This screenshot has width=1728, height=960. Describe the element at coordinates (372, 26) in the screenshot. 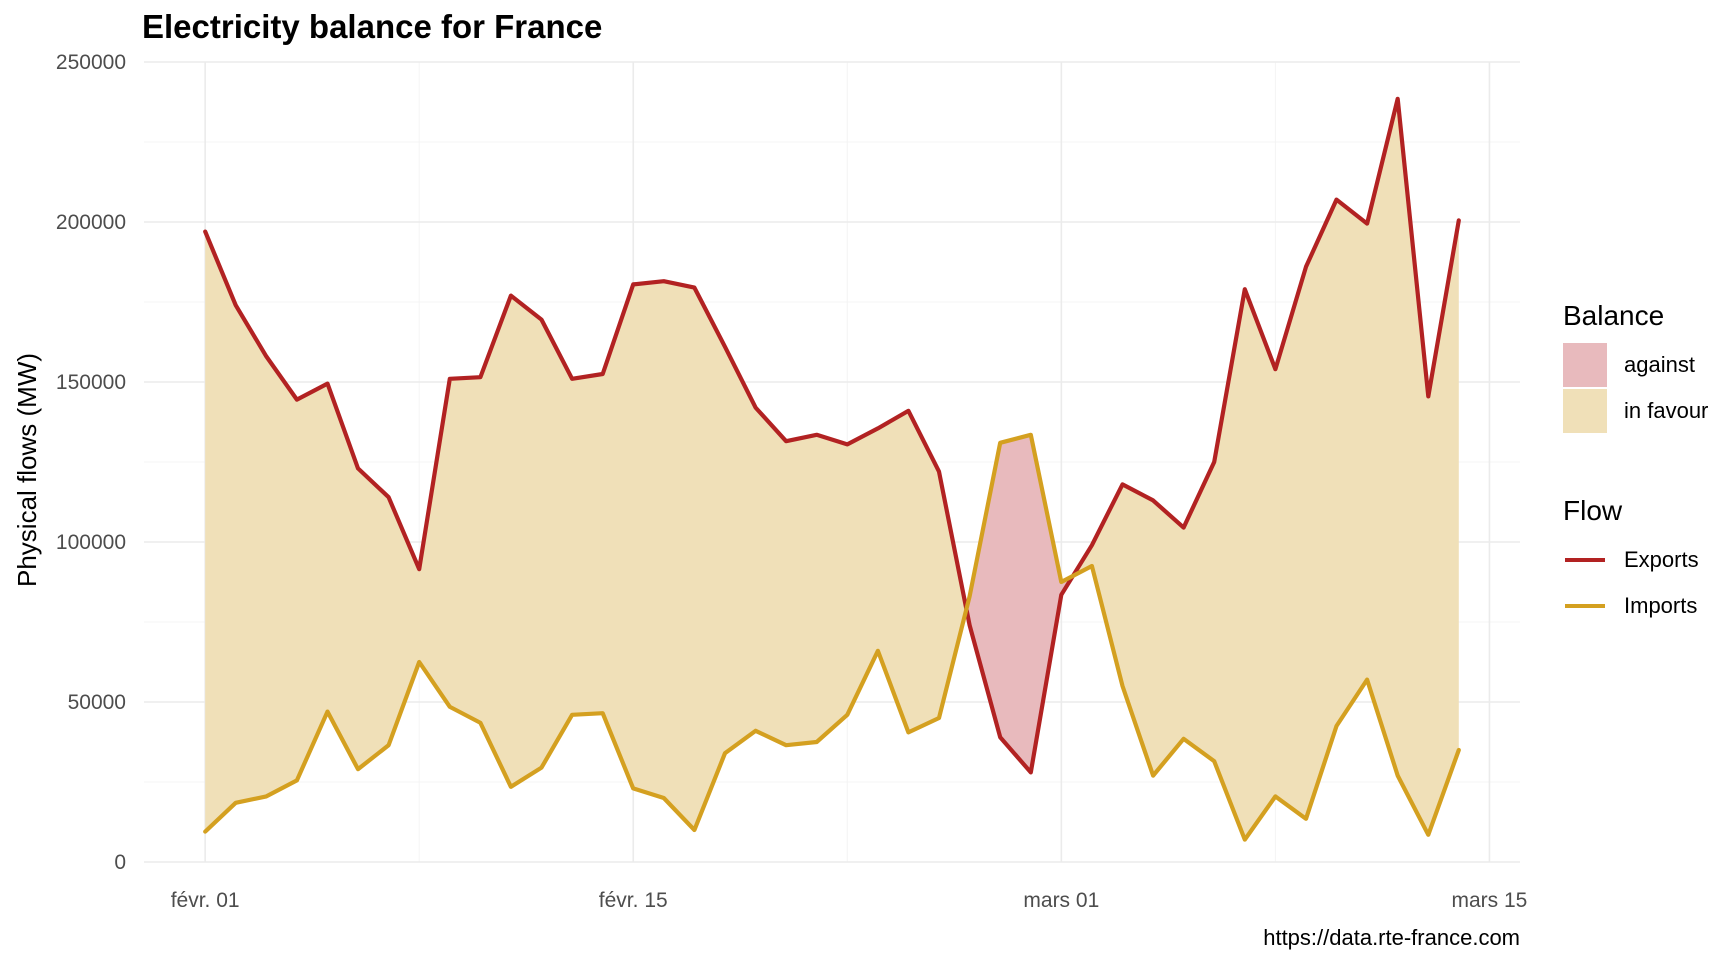

I see `chart-title: Electricity balance for France` at that location.